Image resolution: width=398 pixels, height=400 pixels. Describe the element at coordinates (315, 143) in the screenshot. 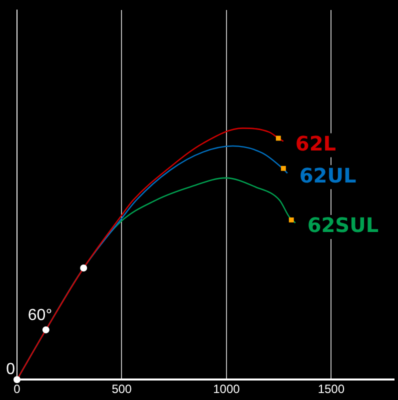

I see `series-label: 62L` at that location.